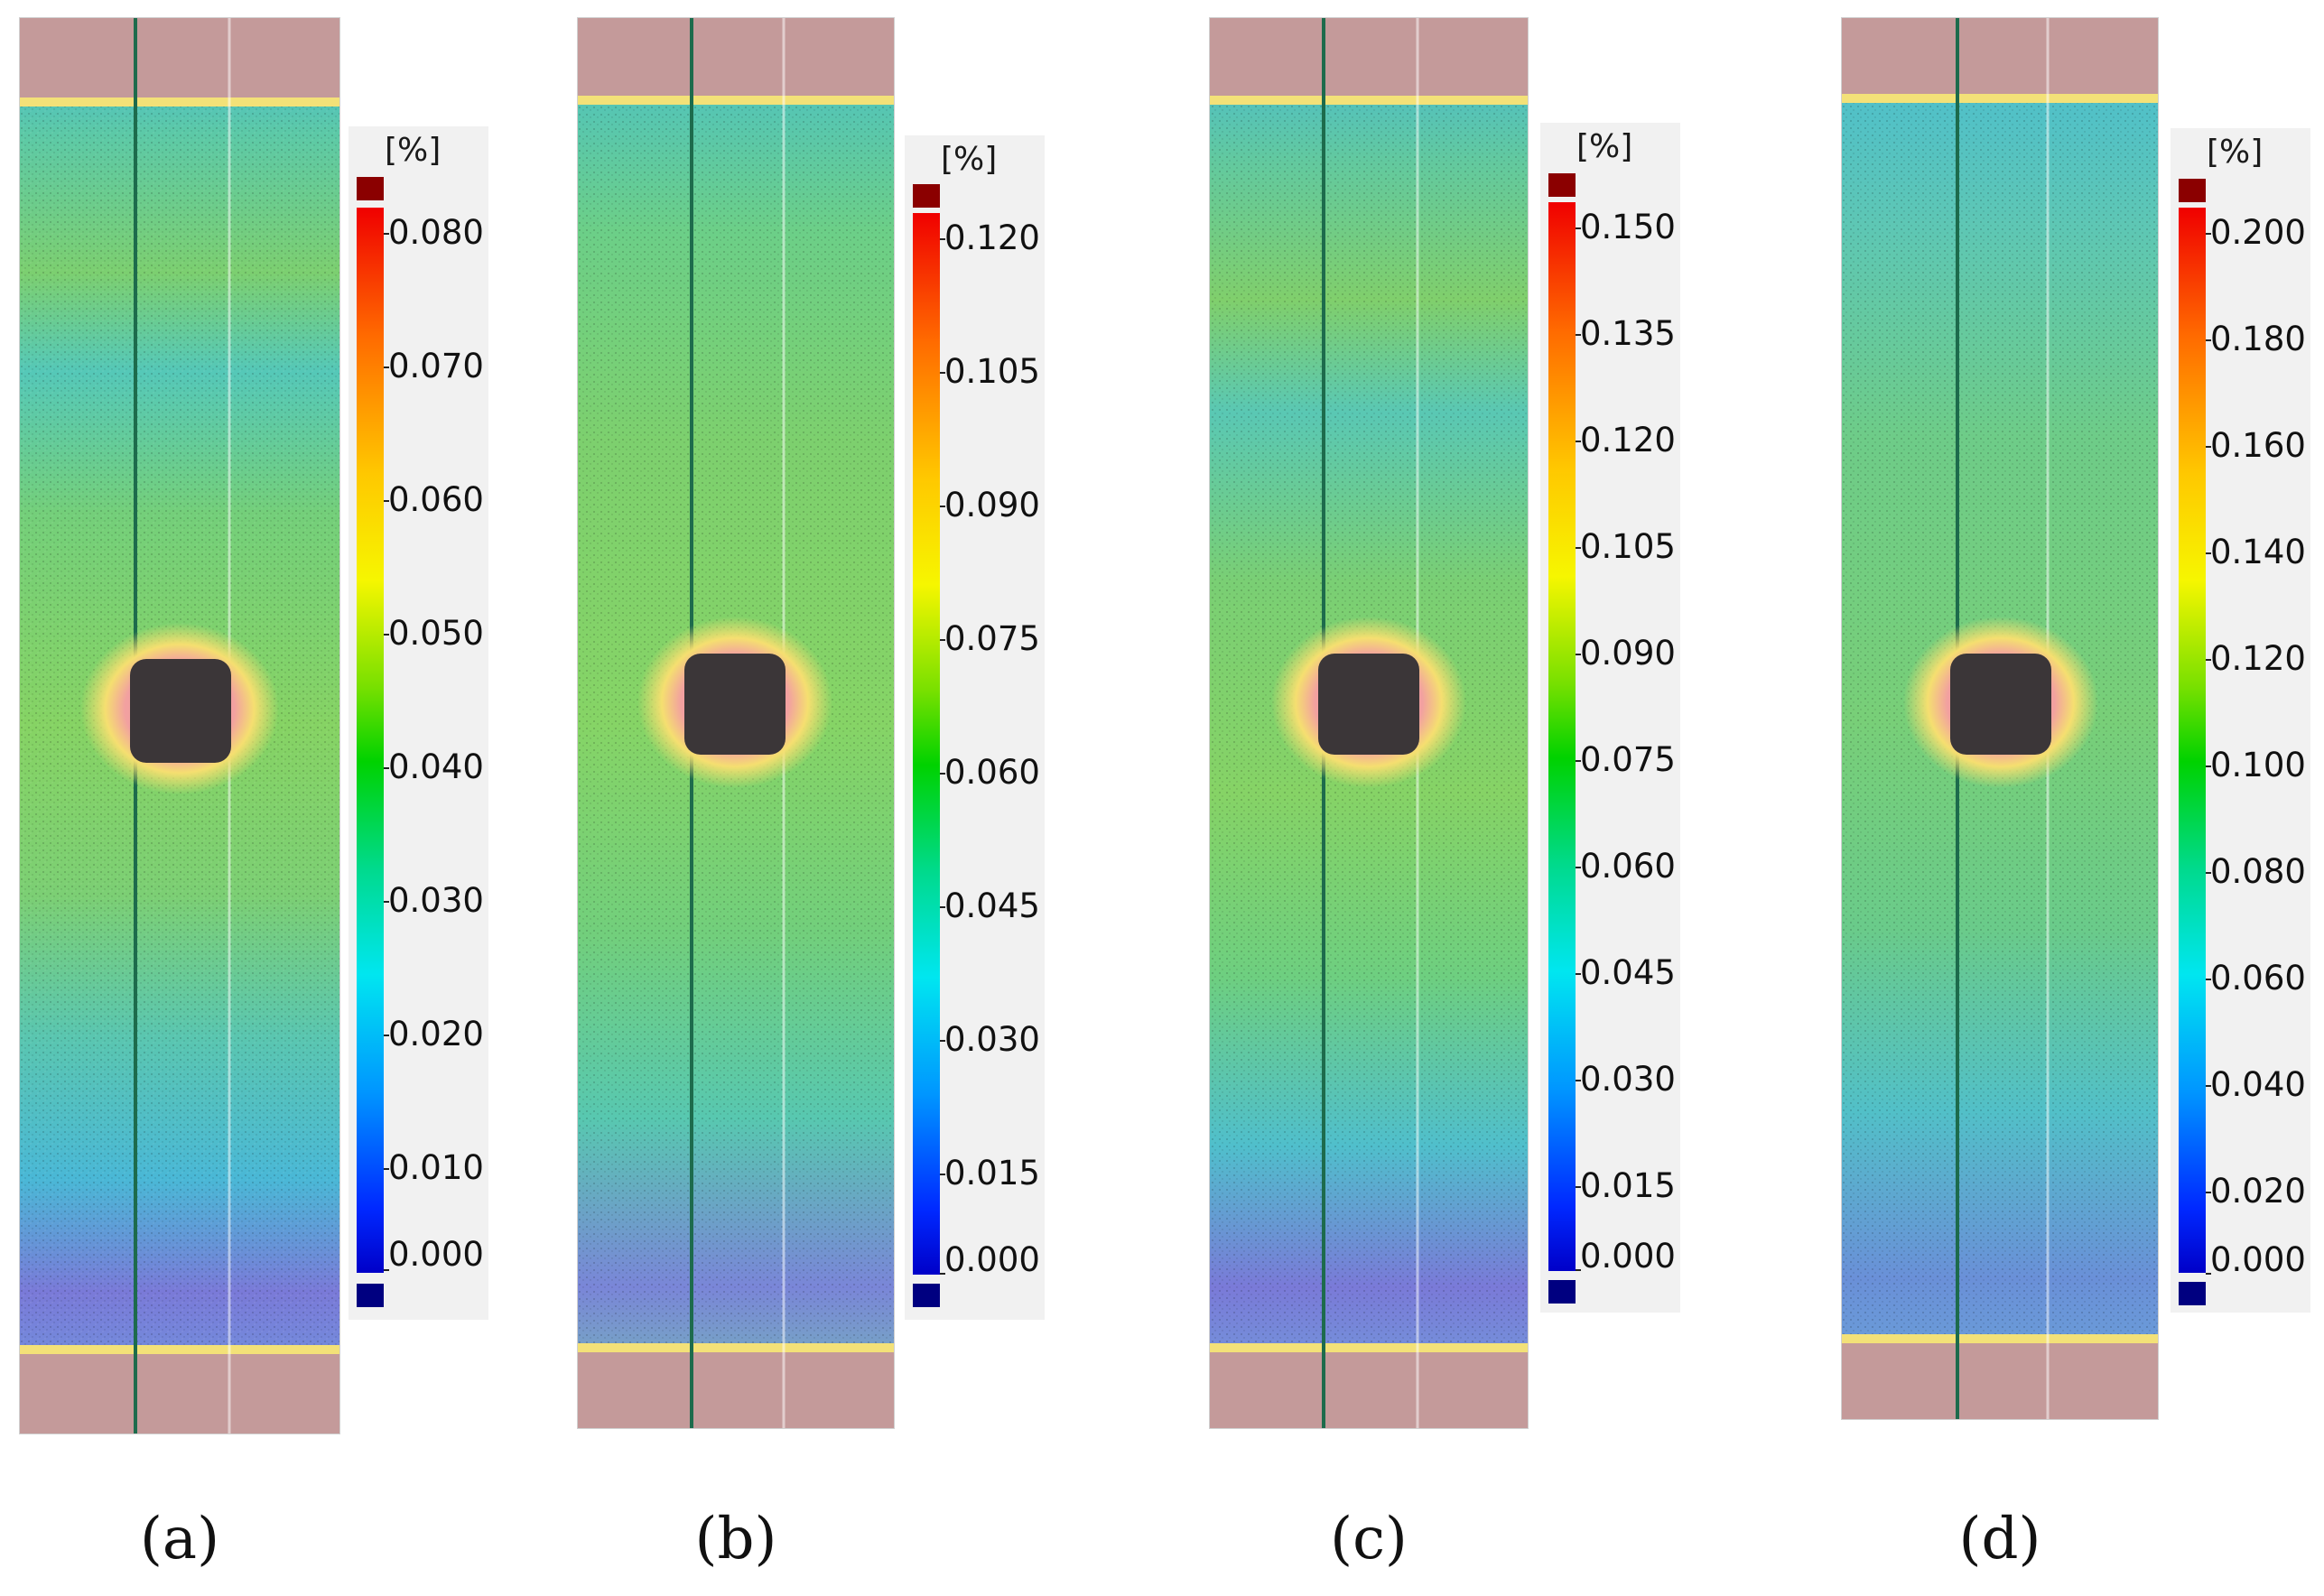  What do you see at coordinates (1628, 333) in the screenshot?
I see `colorbar-tick-label: 0.135` at bounding box center [1628, 333].